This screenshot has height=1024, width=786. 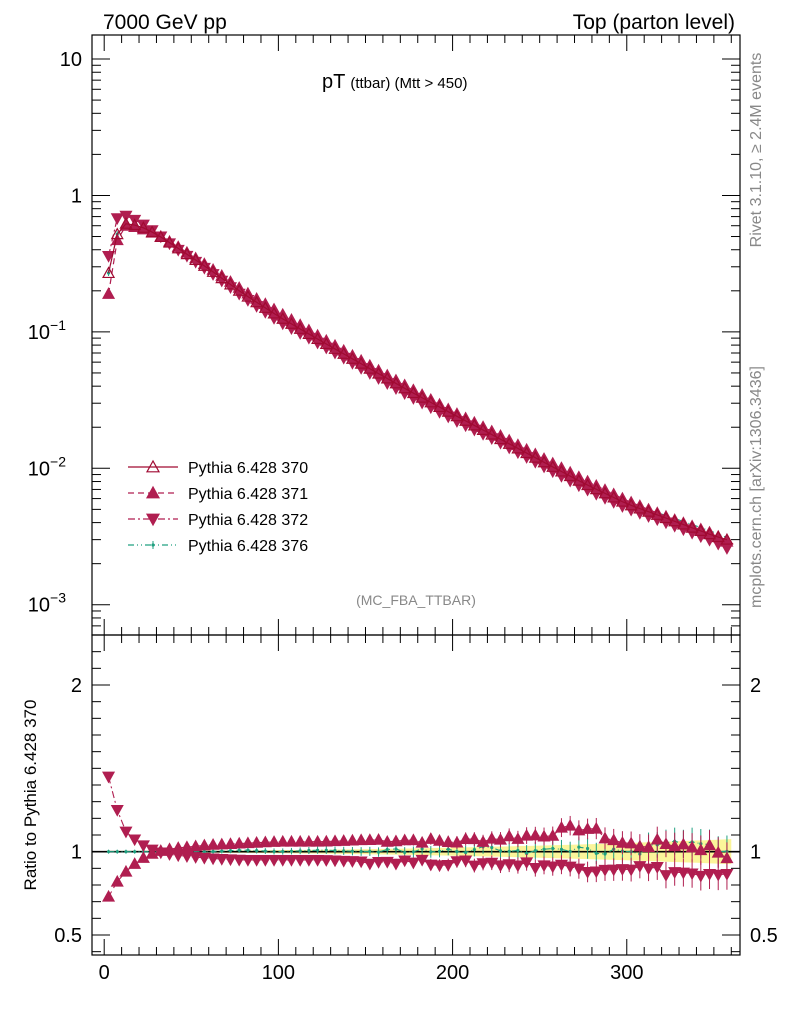 I want to click on ratio-tick-label: 1, so click(x=76, y=853).